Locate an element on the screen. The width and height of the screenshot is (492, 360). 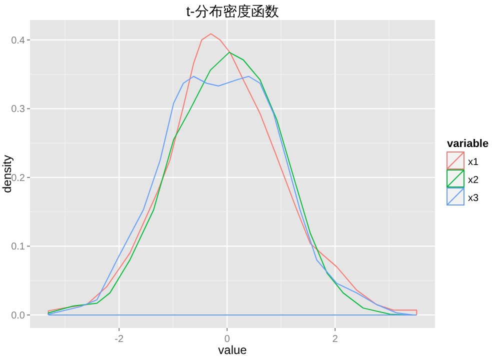
y-tick-label: 0.0 is located at coordinates (18, 316).